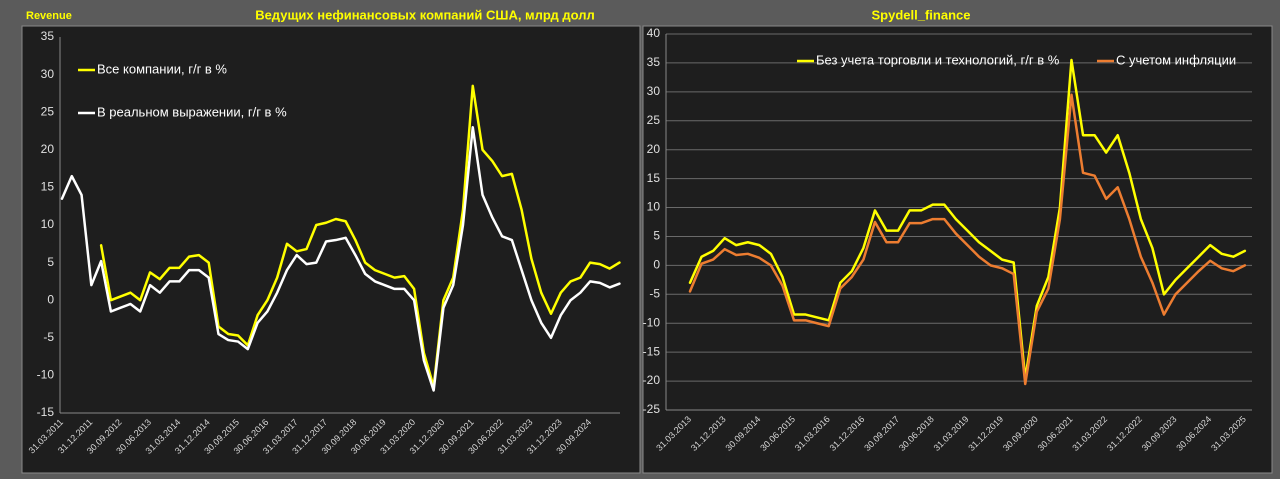 Image resolution: width=1280 pixels, height=479 pixels. I want to click on y-tick-label: 40, so click(654, 33).